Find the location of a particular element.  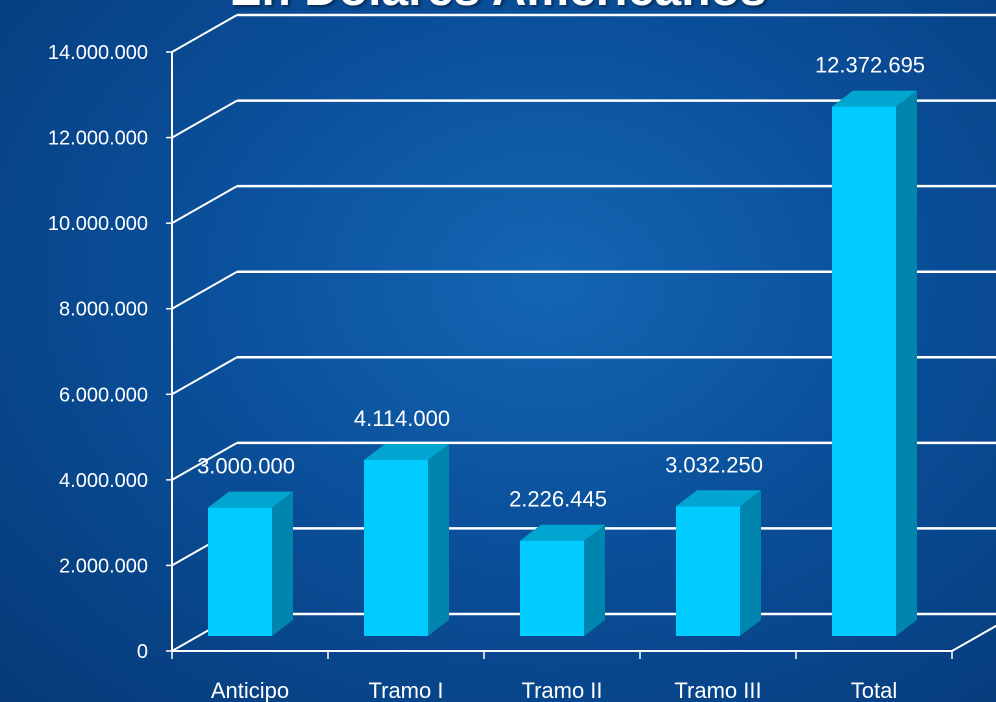

x-category-label: Tramo II is located at coordinates (561, 690).